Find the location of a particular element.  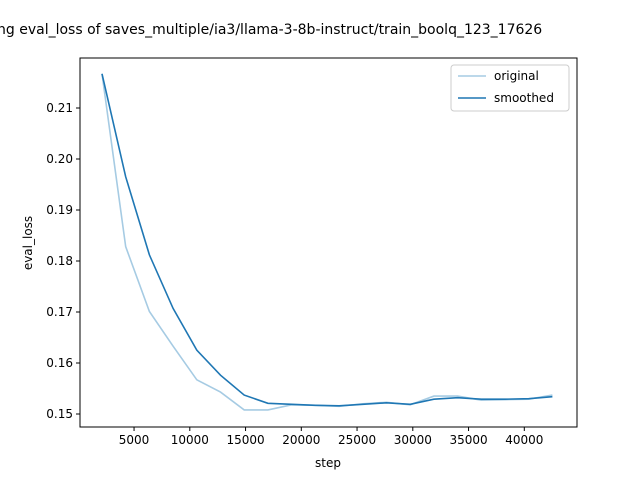

x-tick-label: 40000 is located at coordinates (524, 440).